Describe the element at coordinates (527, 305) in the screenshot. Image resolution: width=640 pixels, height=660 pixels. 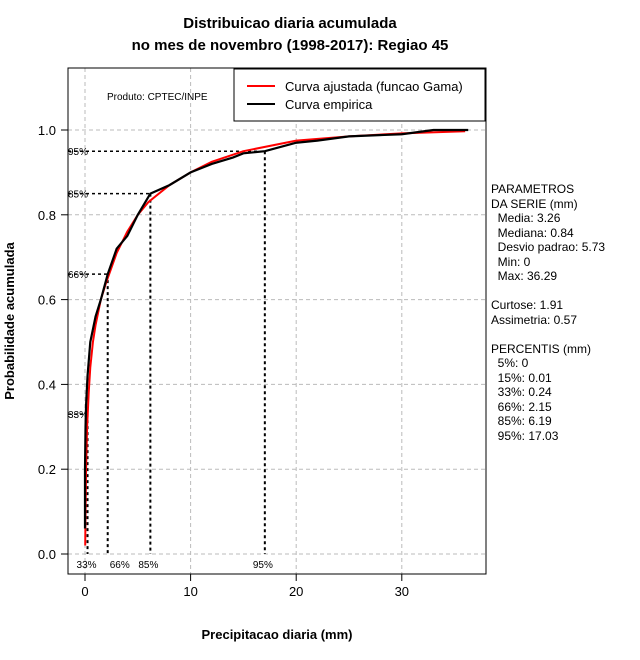
I see `stat-line: Curtose: 1.91` at that location.